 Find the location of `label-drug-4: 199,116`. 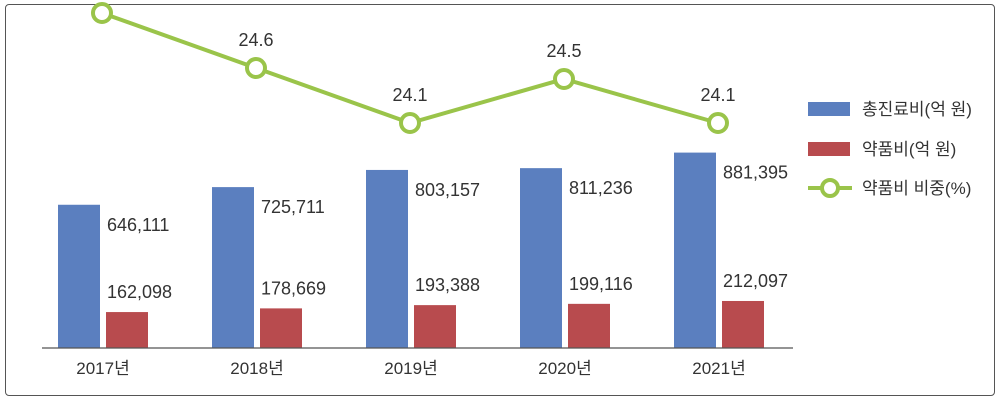

label-drug-4: 199,116 is located at coordinates (601, 284).